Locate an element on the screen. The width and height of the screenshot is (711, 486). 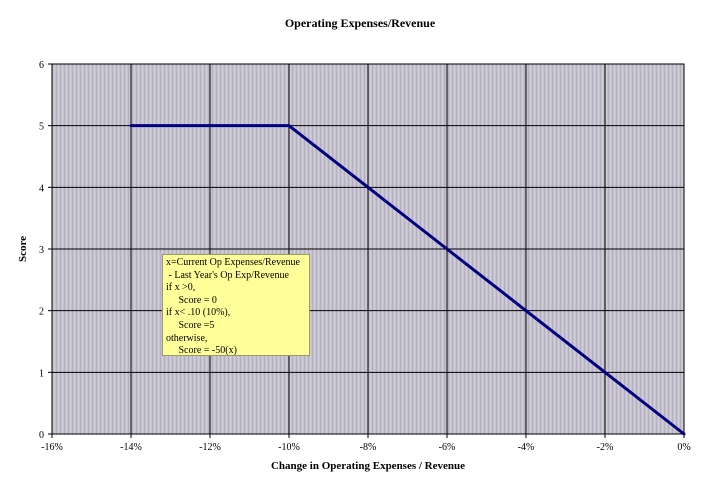
x-tick-label: -4% is located at coordinates (526, 447).